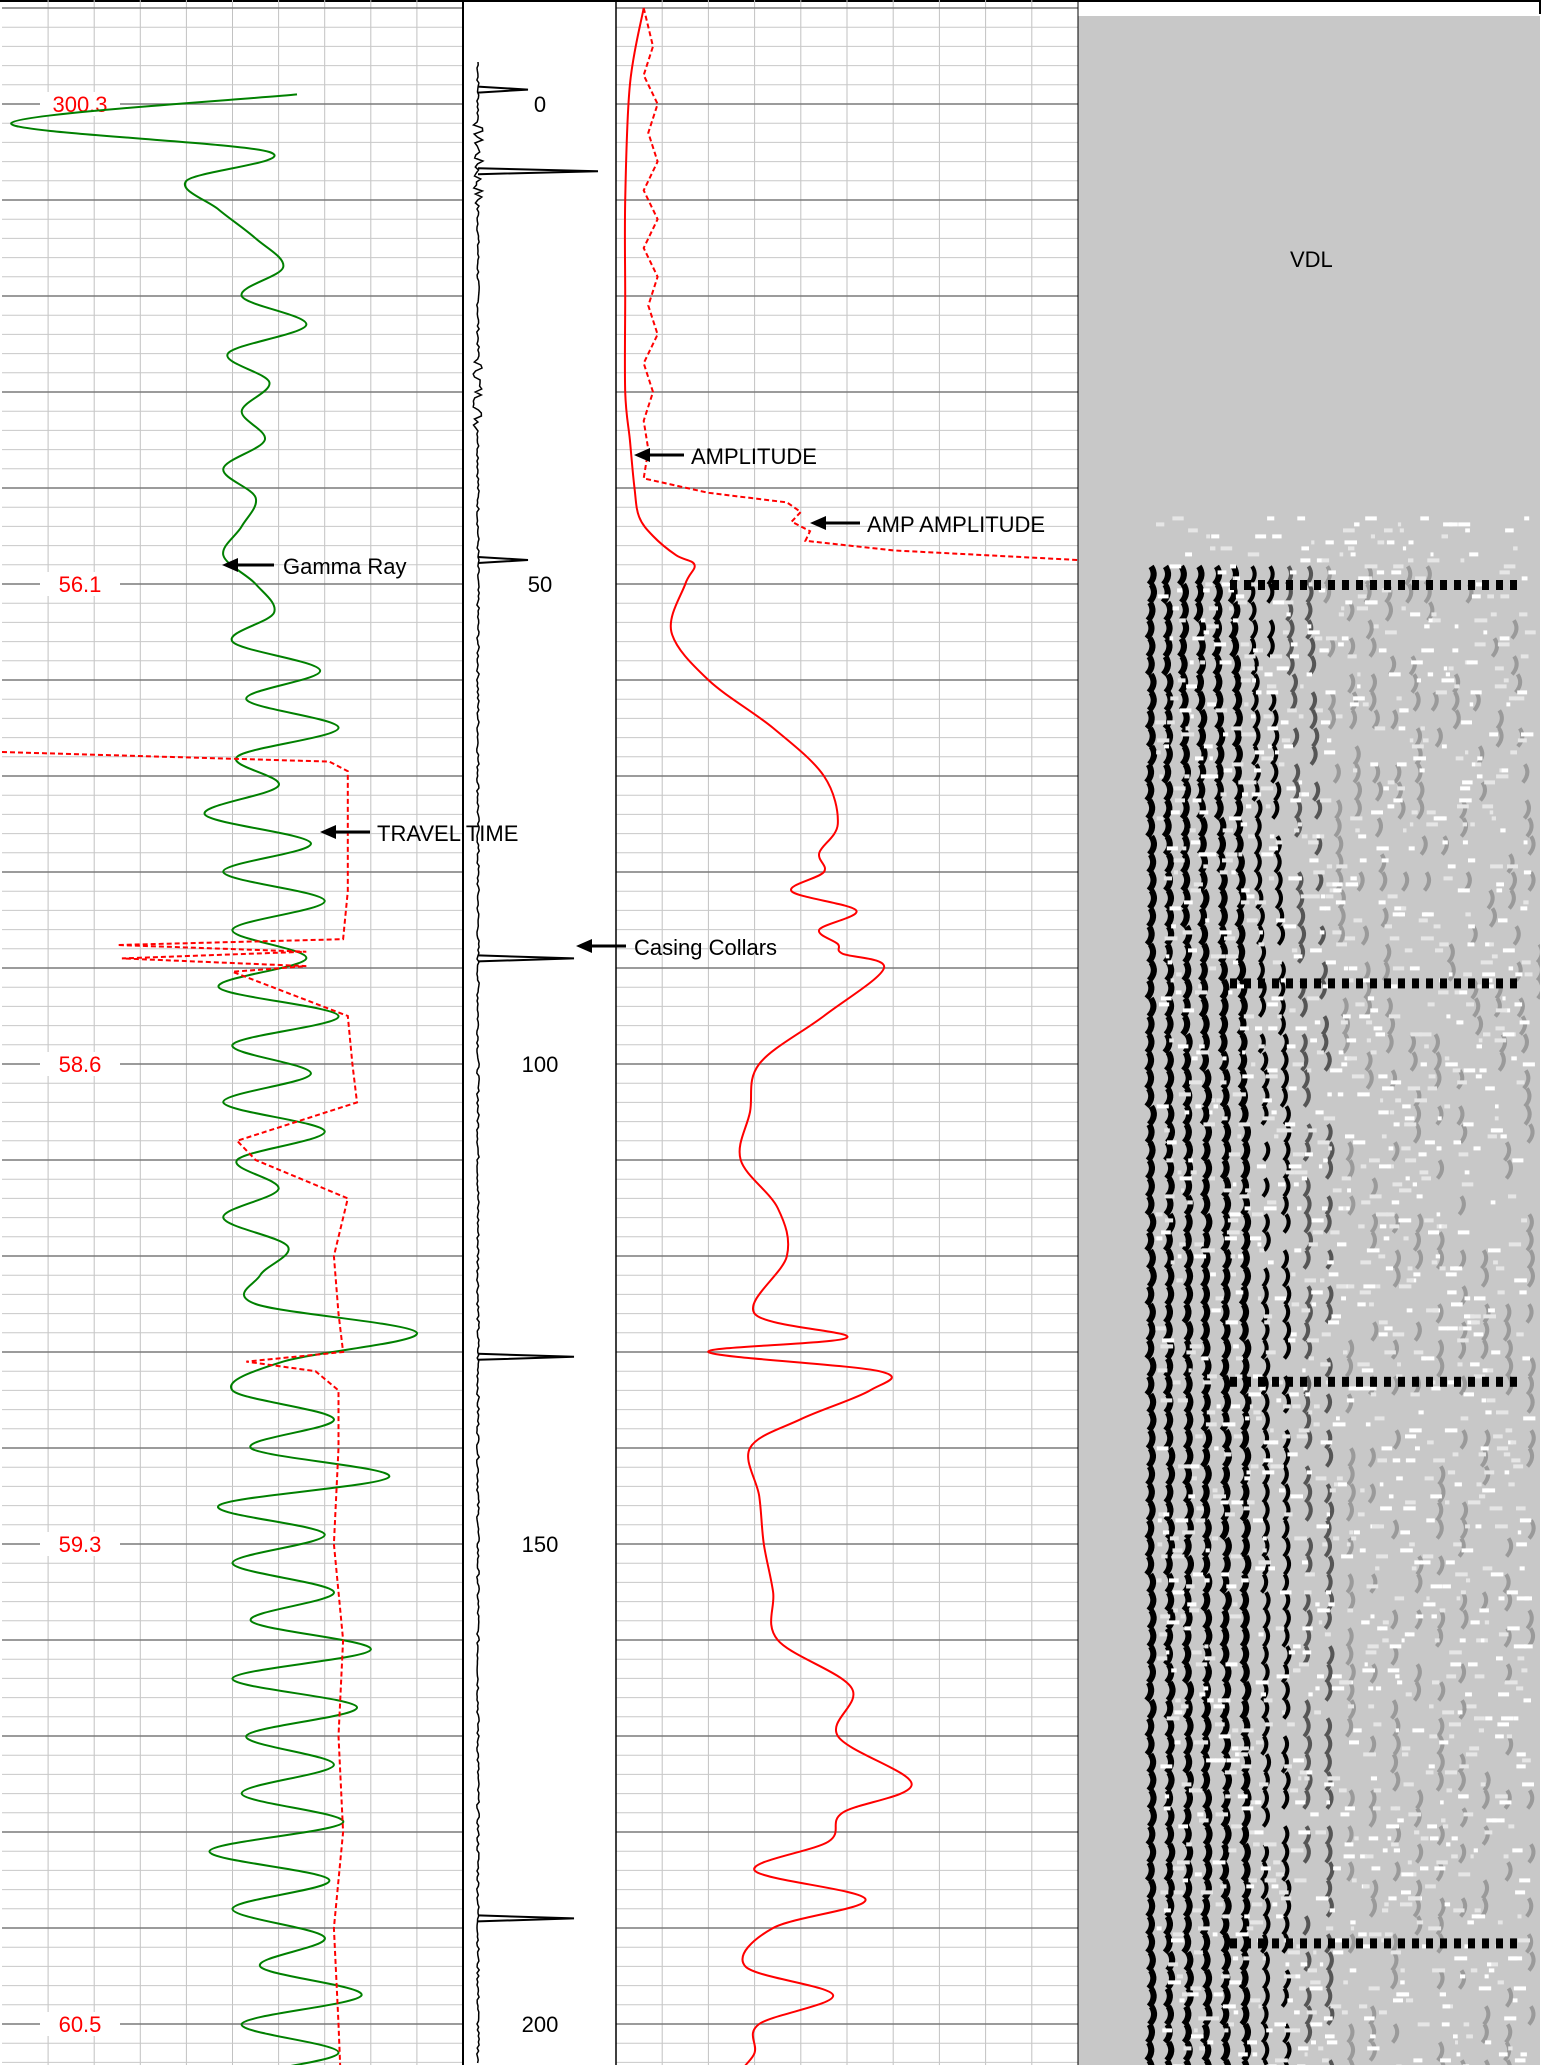 Image resolution: width=1551 pixels, height=2065 pixels. I want to click on travel-time-scale-label: 58.6, so click(80, 1064).